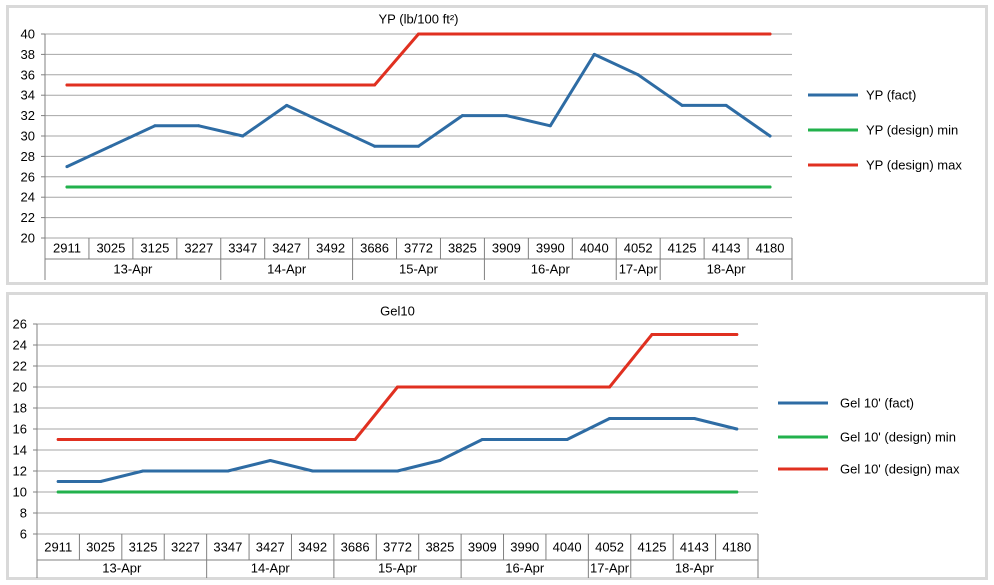 The image size is (994, 585). What do you see at coordinates (912, 130) in the screenshot?
I see `legend-label: YP (design) min` at bounding box center [912, 130].